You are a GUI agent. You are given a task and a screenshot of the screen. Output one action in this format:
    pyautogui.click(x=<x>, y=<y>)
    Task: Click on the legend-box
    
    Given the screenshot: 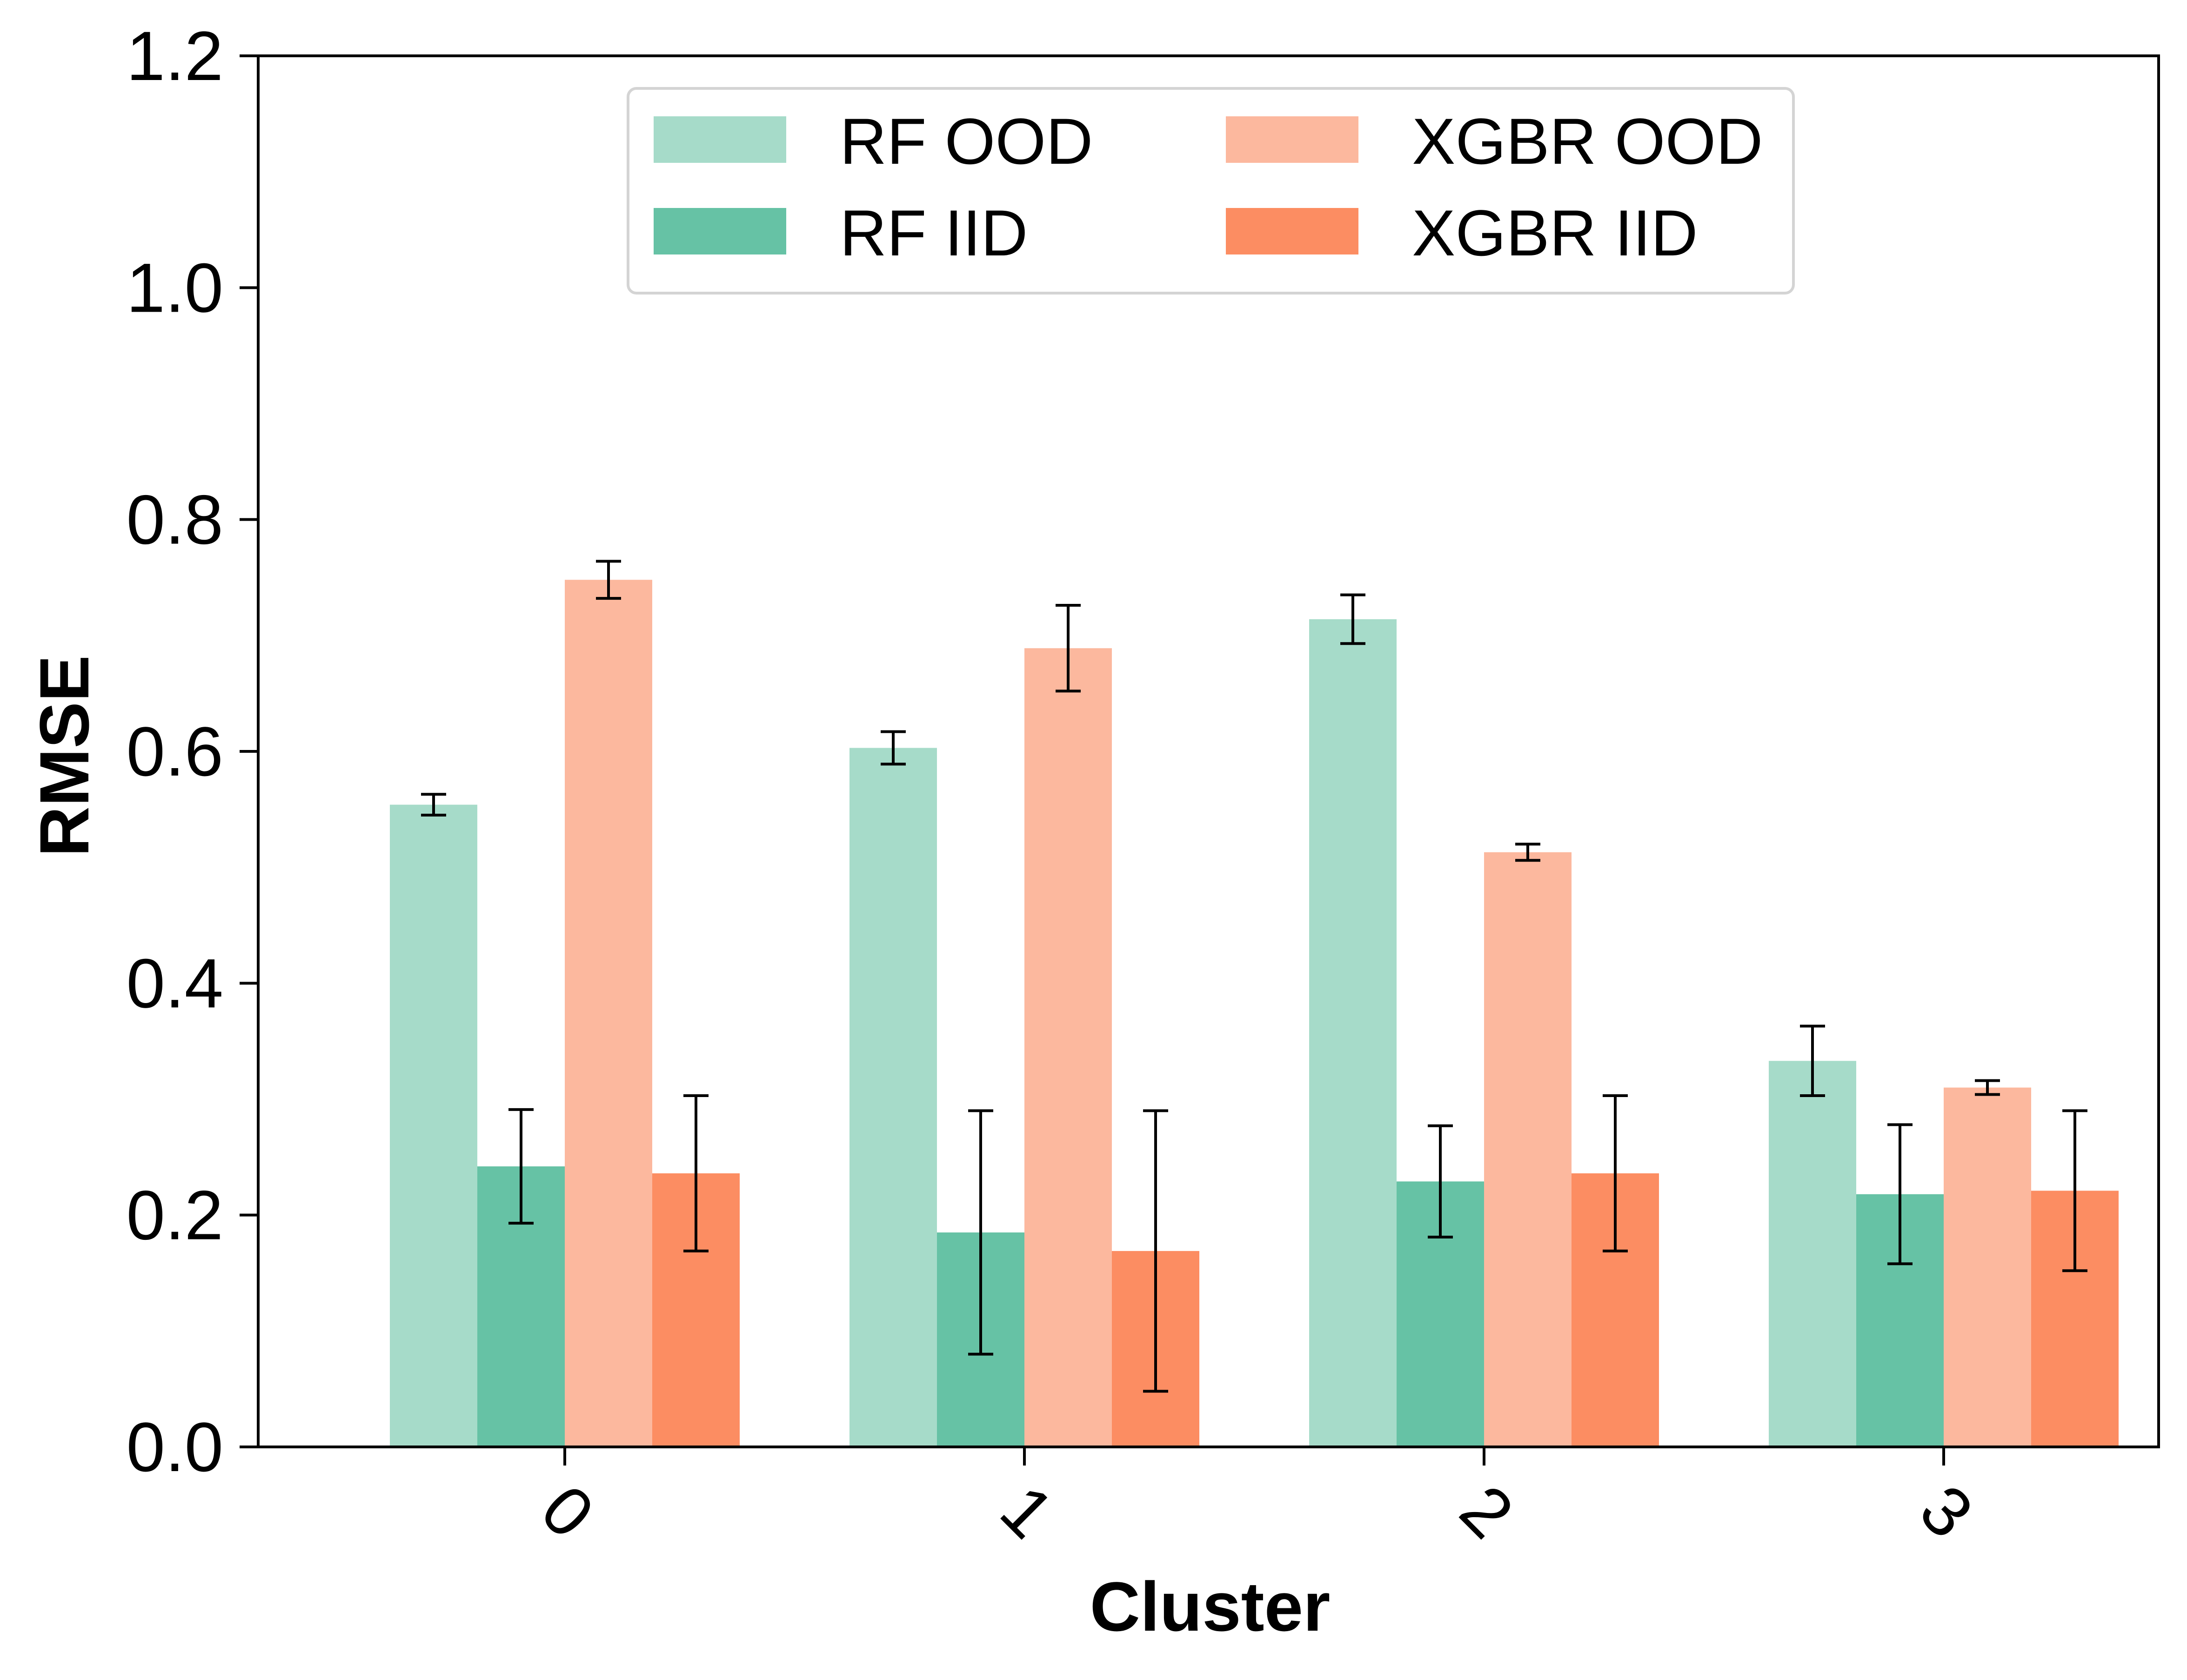 What is the action you would take?
    pyautogui.click(x=1211, y=191)
    